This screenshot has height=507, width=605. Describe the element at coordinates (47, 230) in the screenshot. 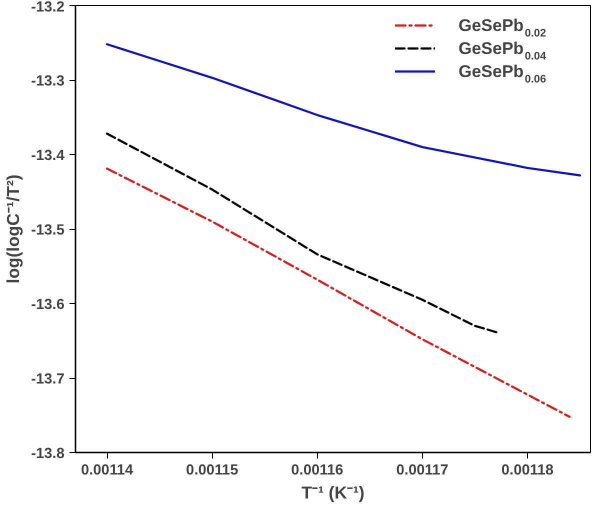

I see `y-tick-label: -13.5` at that location.